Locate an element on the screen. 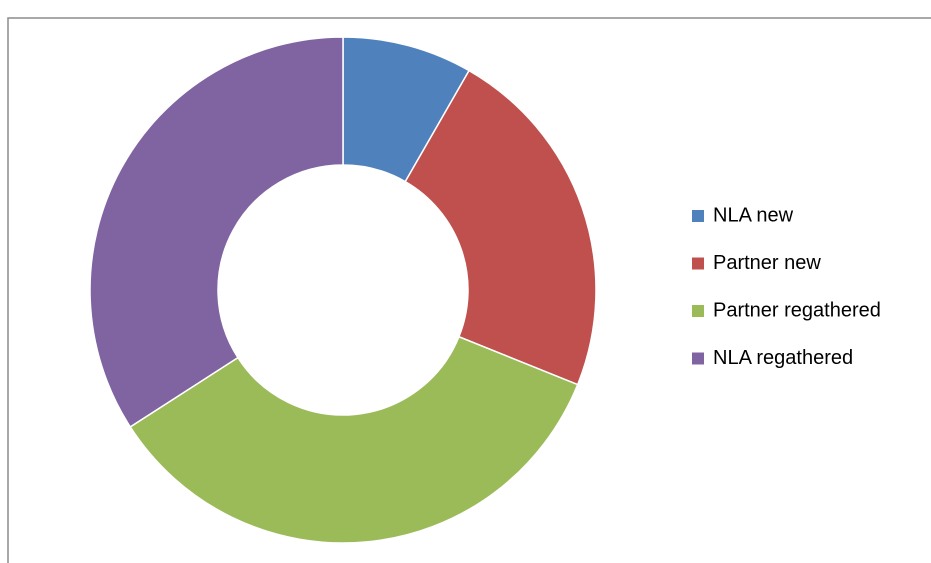  legend-label: Partner new is located at coordinates (767, 263).